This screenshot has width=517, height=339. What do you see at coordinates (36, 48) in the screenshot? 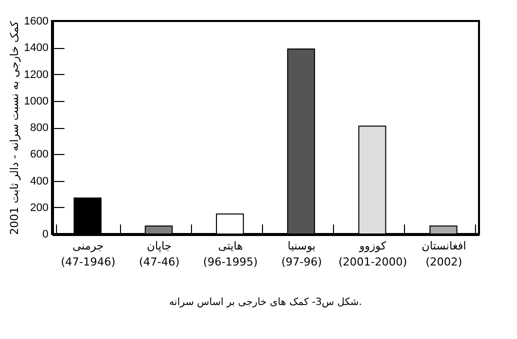
I see `y-tick-label: 1400` at bounding box center [36, 48].